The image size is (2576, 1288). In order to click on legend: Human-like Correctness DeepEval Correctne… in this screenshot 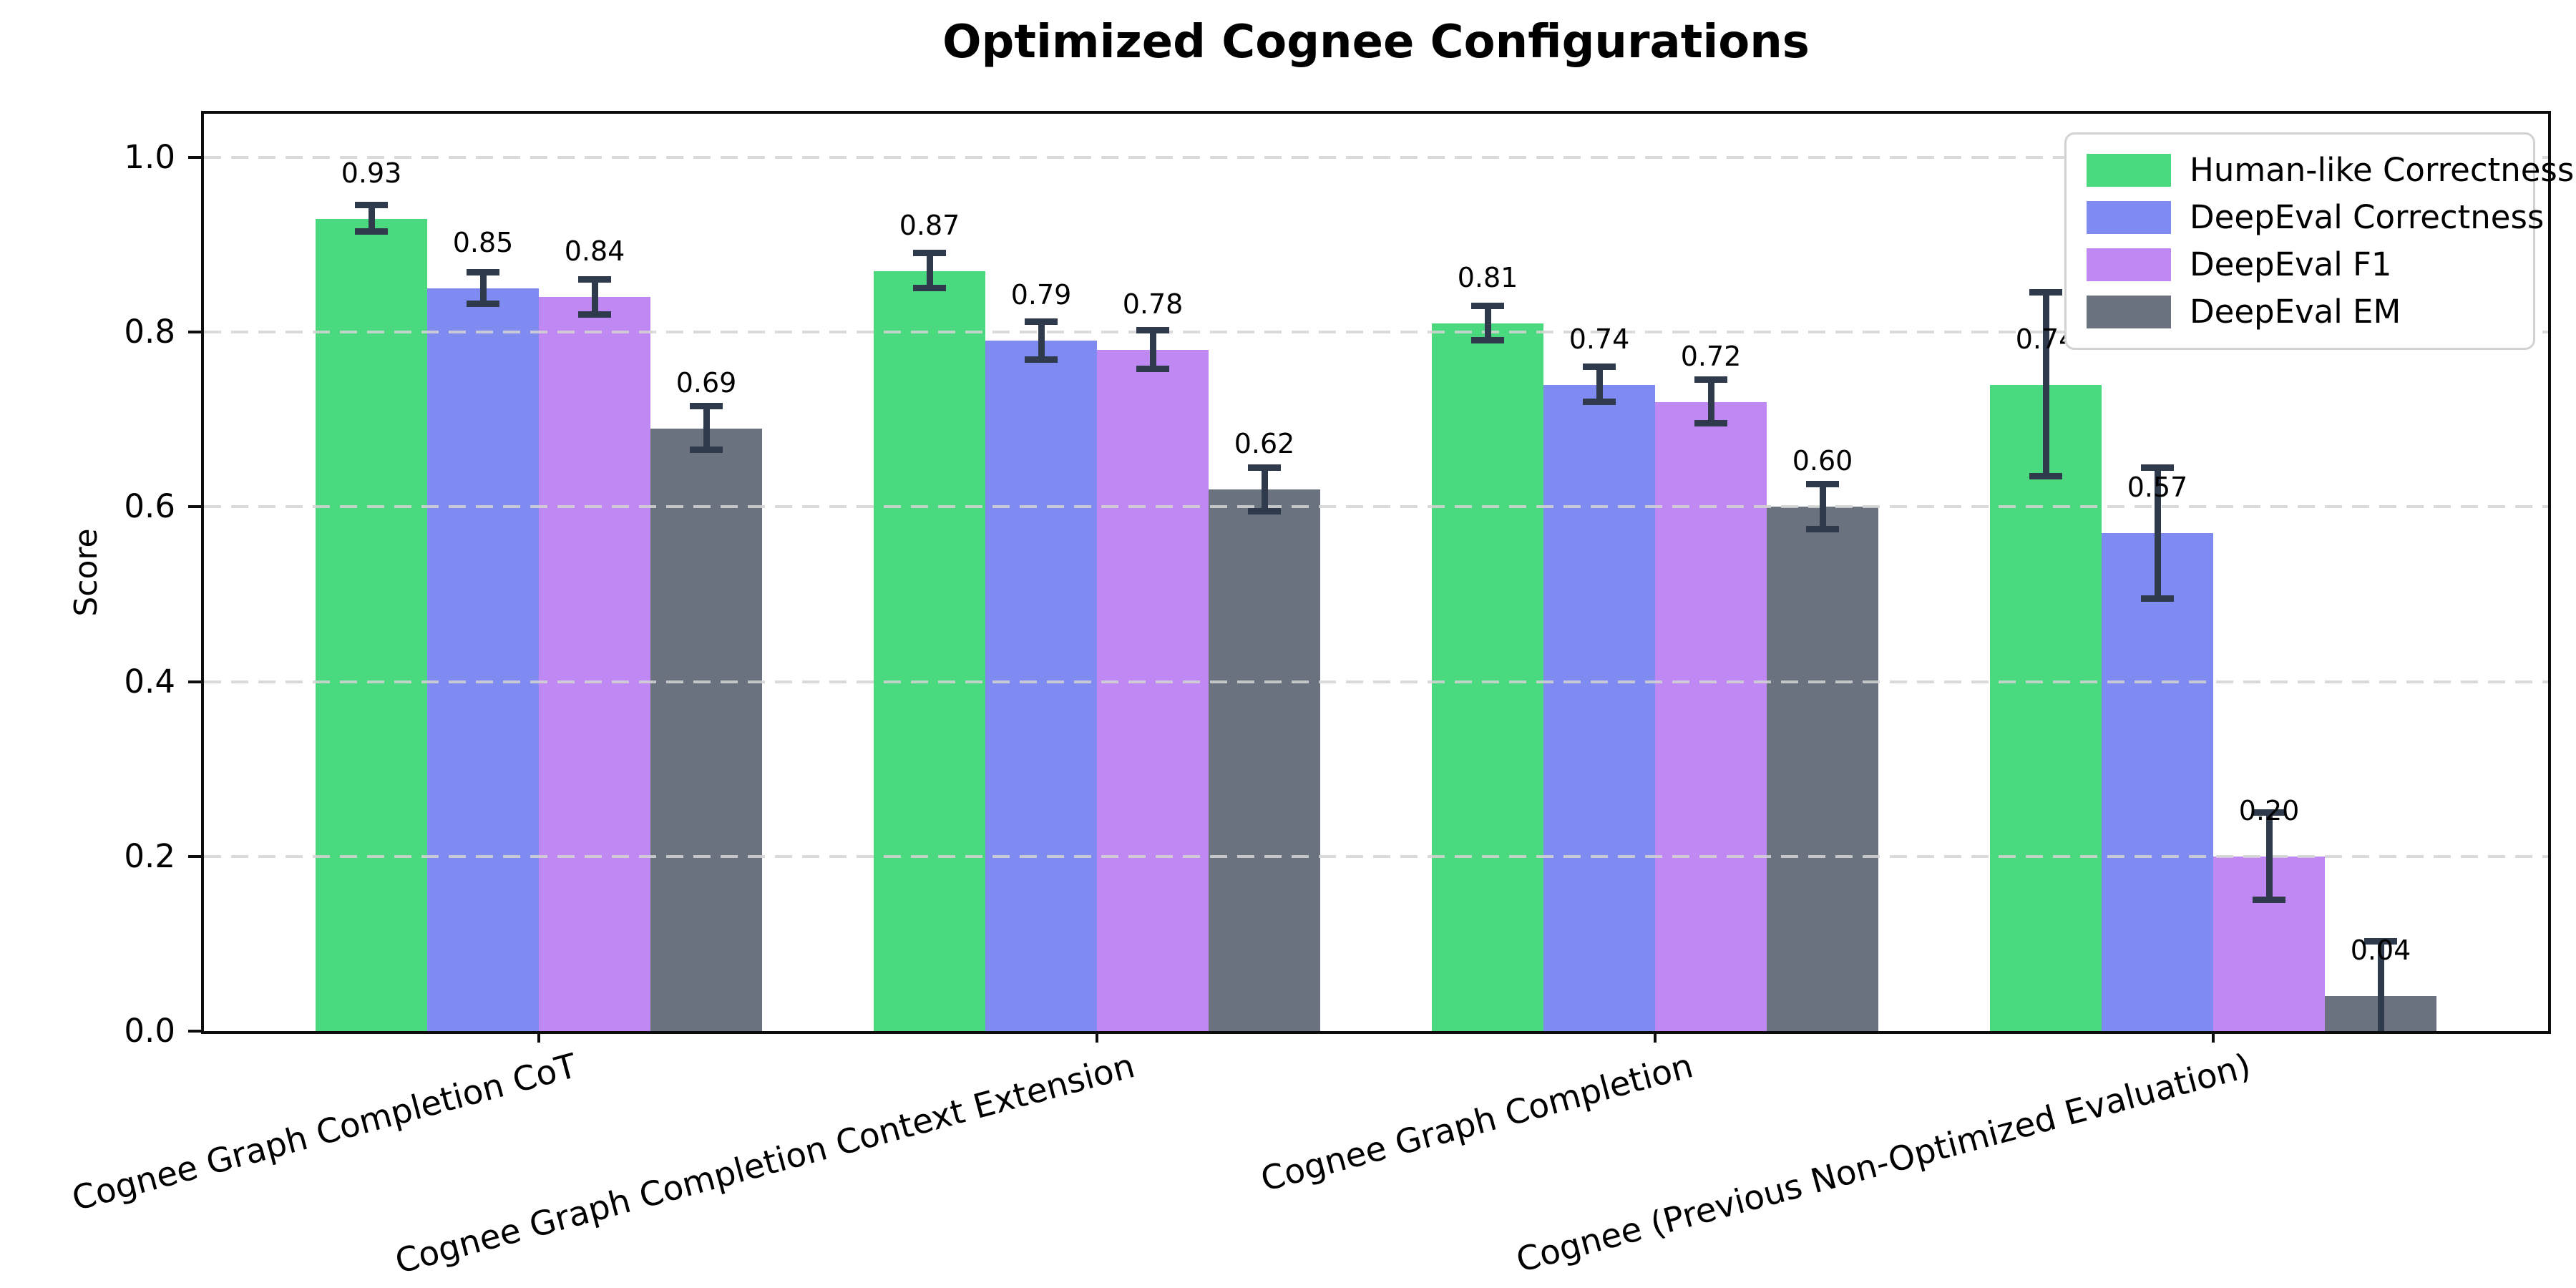, I will do `click(2319, 241)`.